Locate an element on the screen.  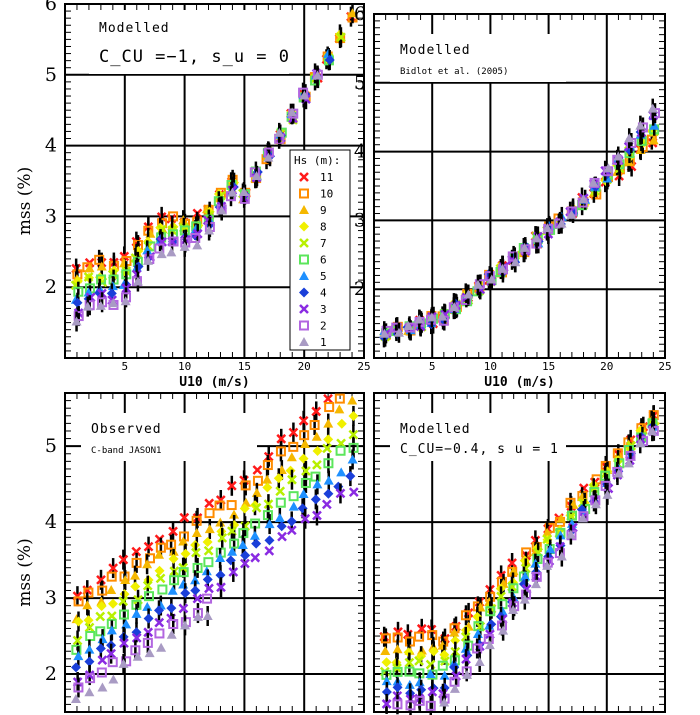
x-tick-label: 25 is located at coordinates (363, 366).